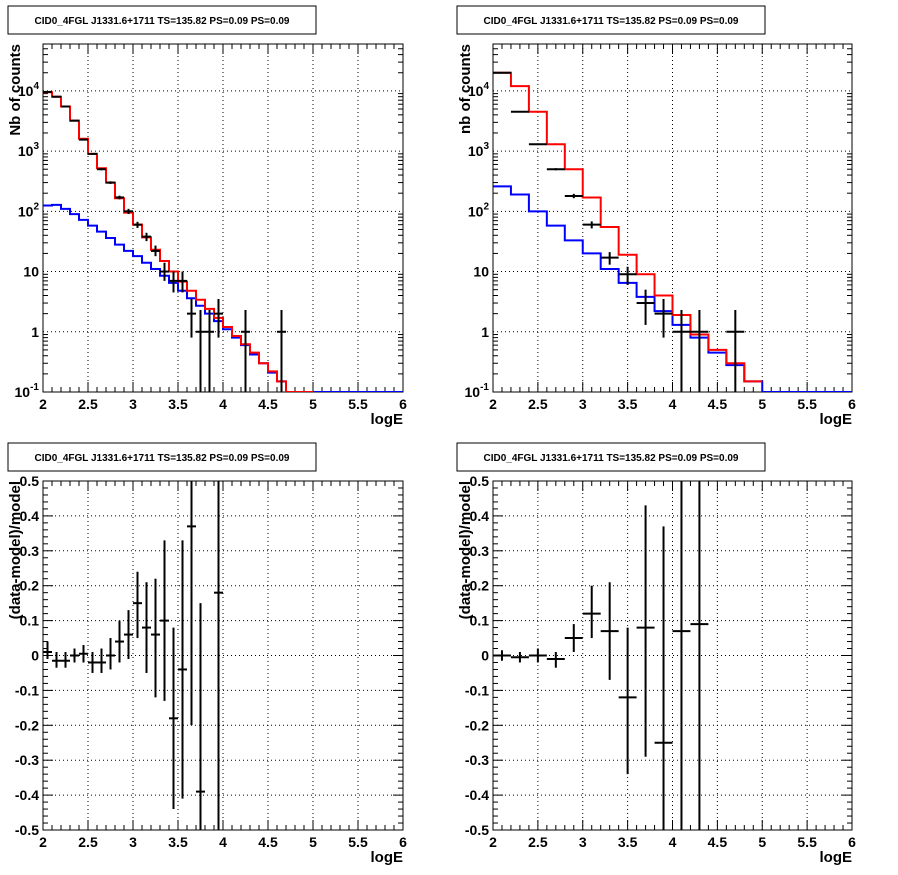  Describe the element at coordinates (481, 272) in the screenshot. I see `y-tick-label: 10` at that location.